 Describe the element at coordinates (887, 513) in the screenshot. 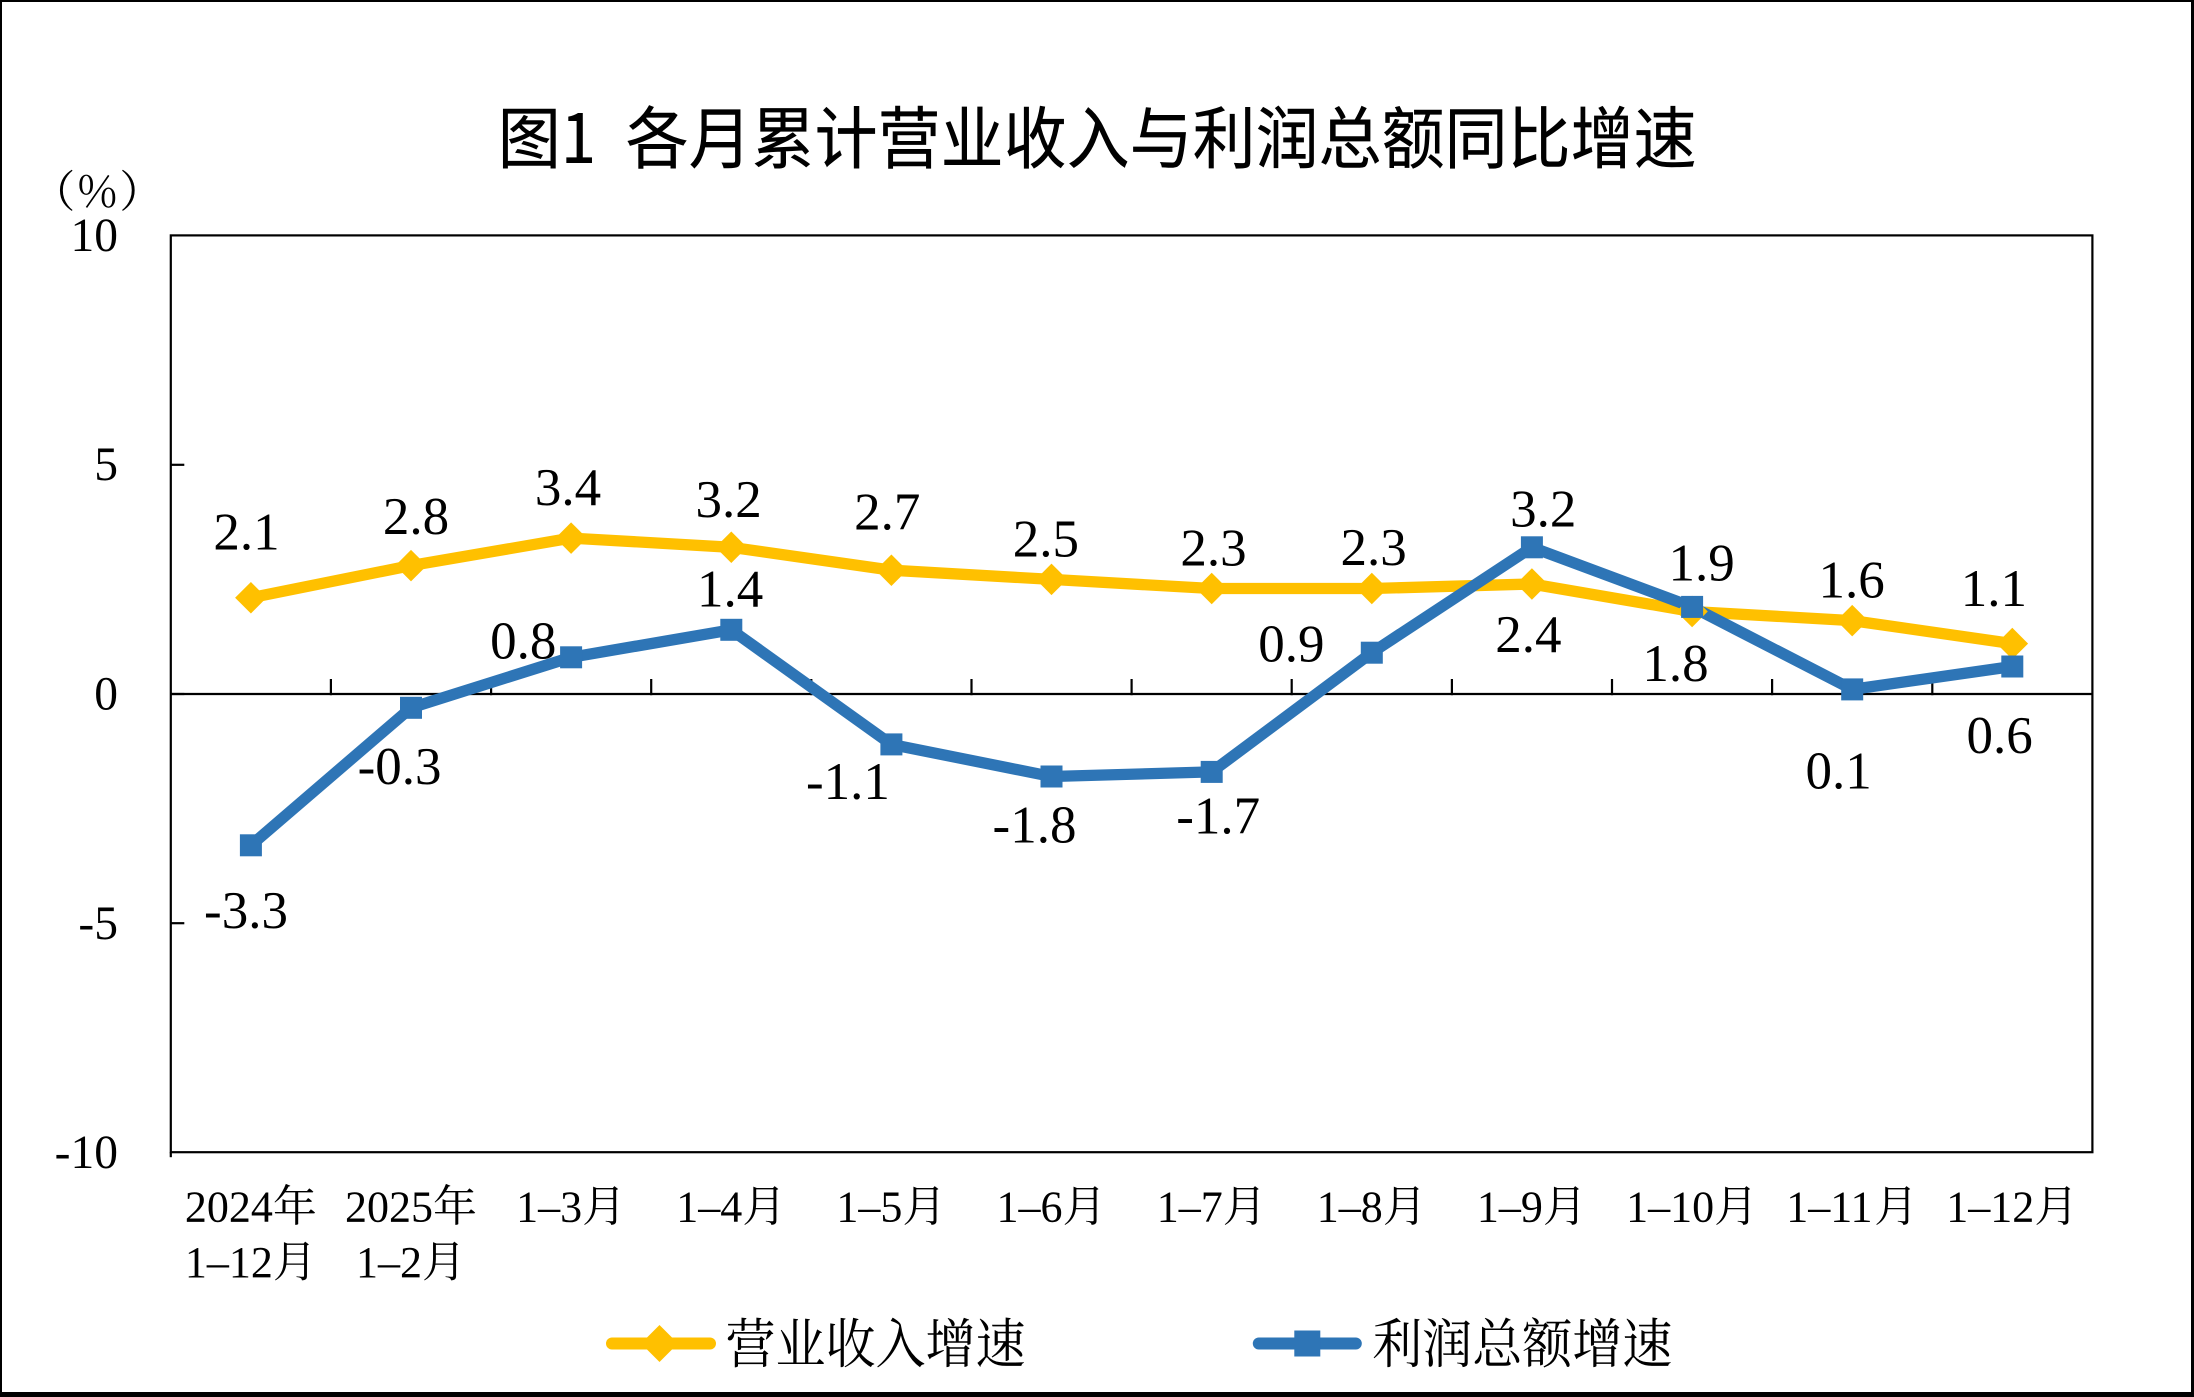

I see `svg-text: 2.7` at that location.